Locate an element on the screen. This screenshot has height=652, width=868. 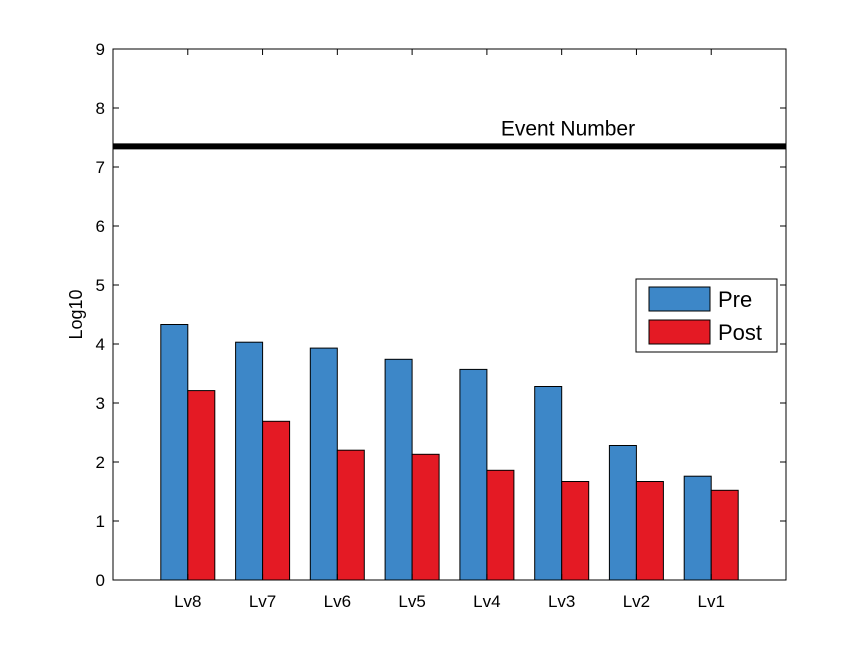
x-tick-label: Lv7 is located at coordinates (262, 601).